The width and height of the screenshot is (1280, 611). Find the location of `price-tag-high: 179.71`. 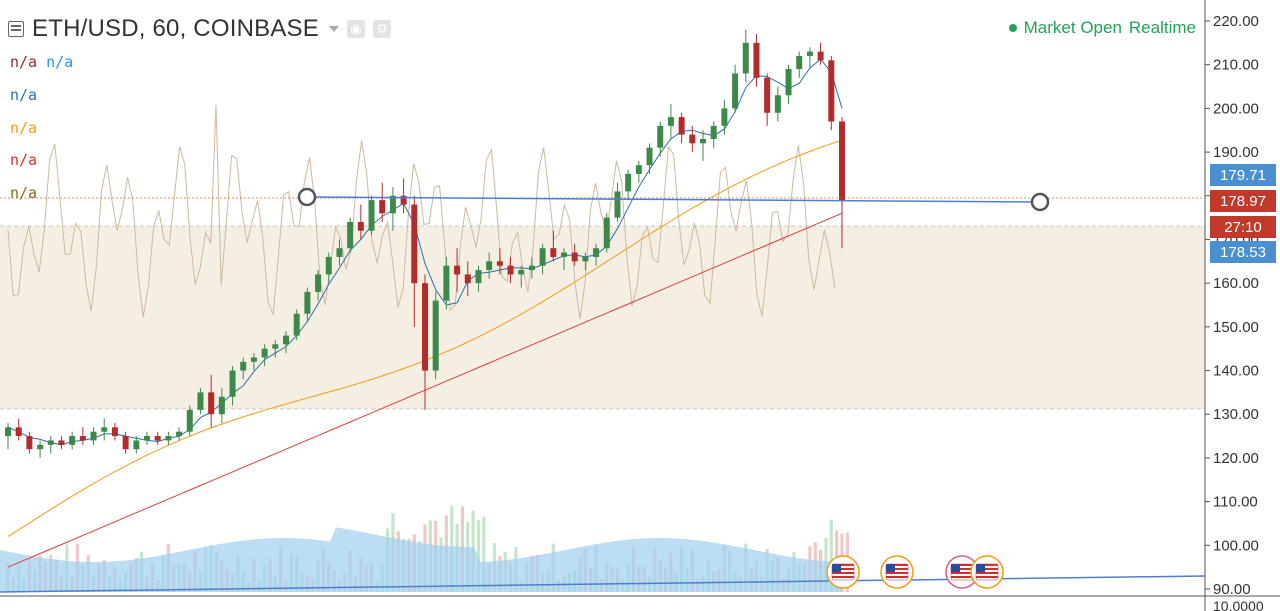

price-tag-high: 179.71 is located at coordinates (1243, 175).